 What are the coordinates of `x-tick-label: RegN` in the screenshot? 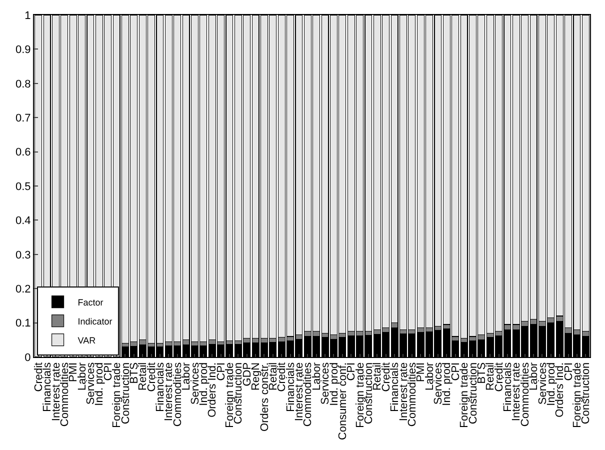 It's located at (256, 376).